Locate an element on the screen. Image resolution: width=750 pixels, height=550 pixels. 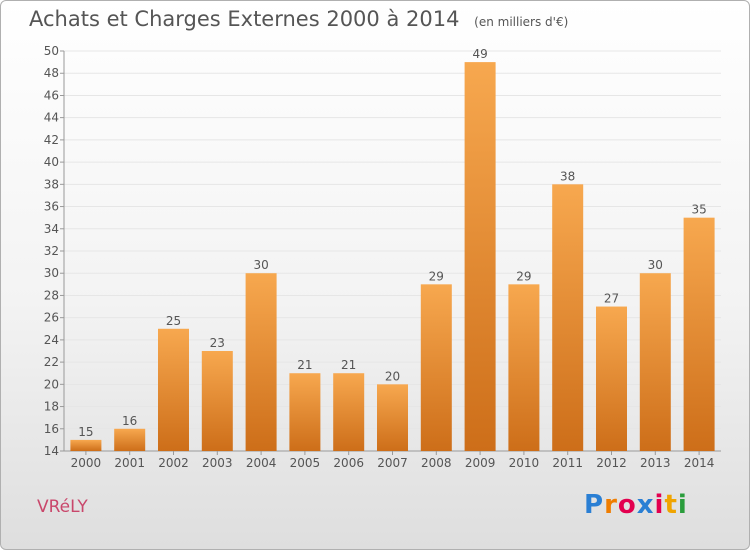
logo-letter: r is located at coordinates (611, 505).